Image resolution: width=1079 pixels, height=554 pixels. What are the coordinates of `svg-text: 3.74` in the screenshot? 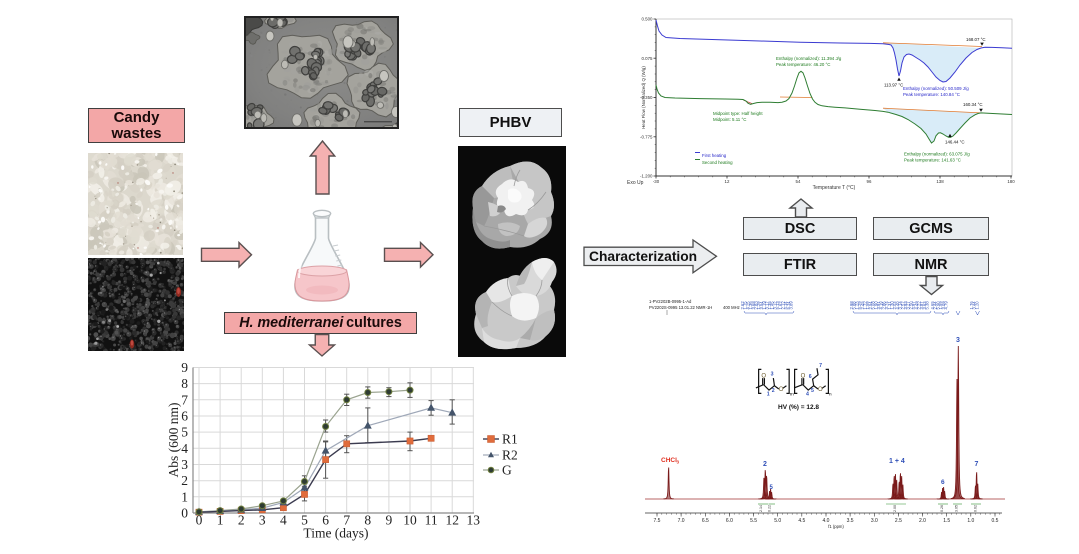 It's located at (886, 305).